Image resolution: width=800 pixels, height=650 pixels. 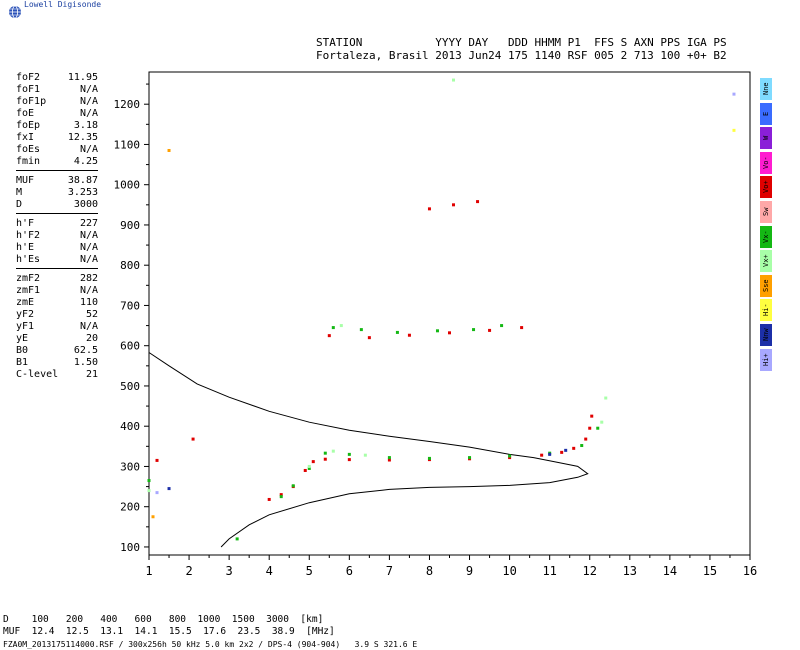 What do you see at coordinates (57, 102) in the screenshot?
I see `parameter-row: foF1p N/A` at bounding box center [57, 102].